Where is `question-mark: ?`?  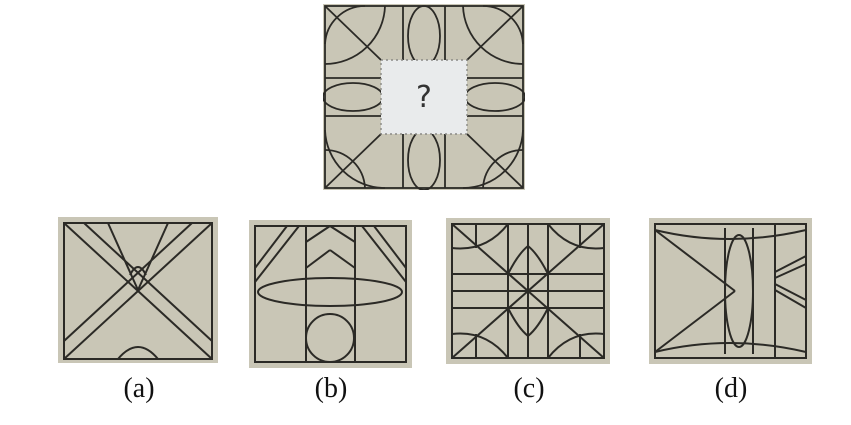 question-mark: ? is located at coordinates (424, 97).